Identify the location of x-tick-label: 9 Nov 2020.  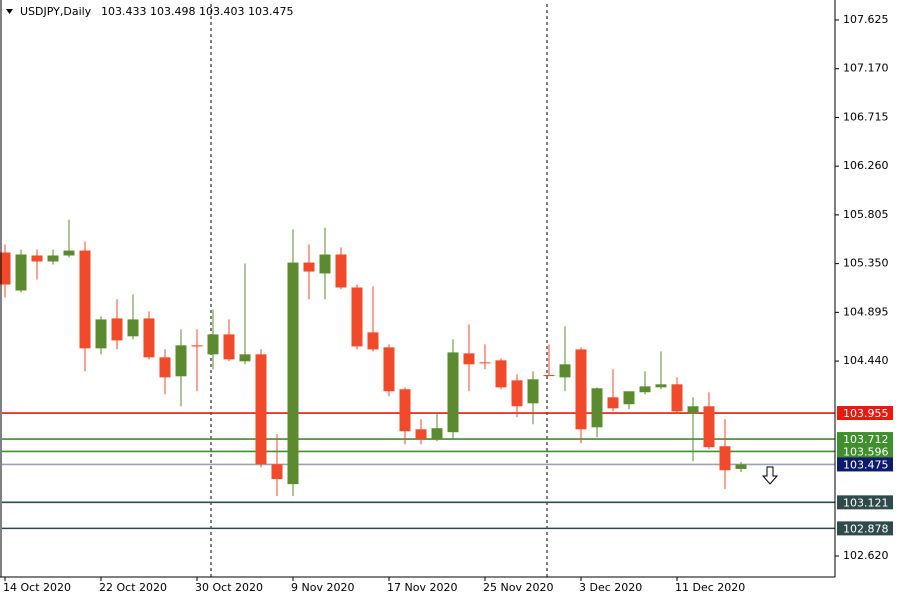
(322, 587).